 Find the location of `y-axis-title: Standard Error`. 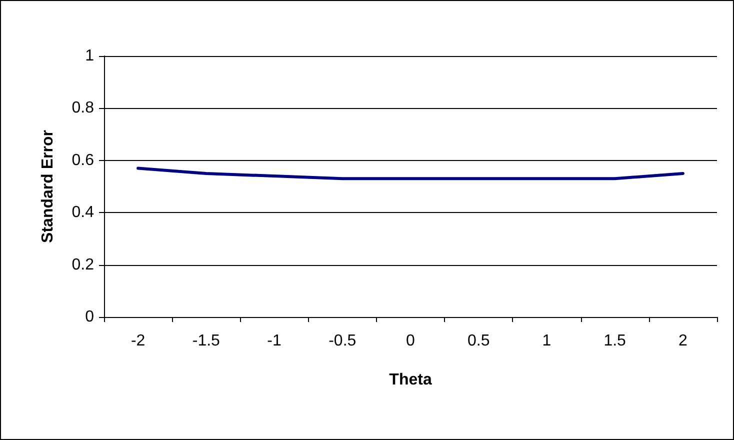

y-axis-title: Standard Error is located at coordinates (48, 186).